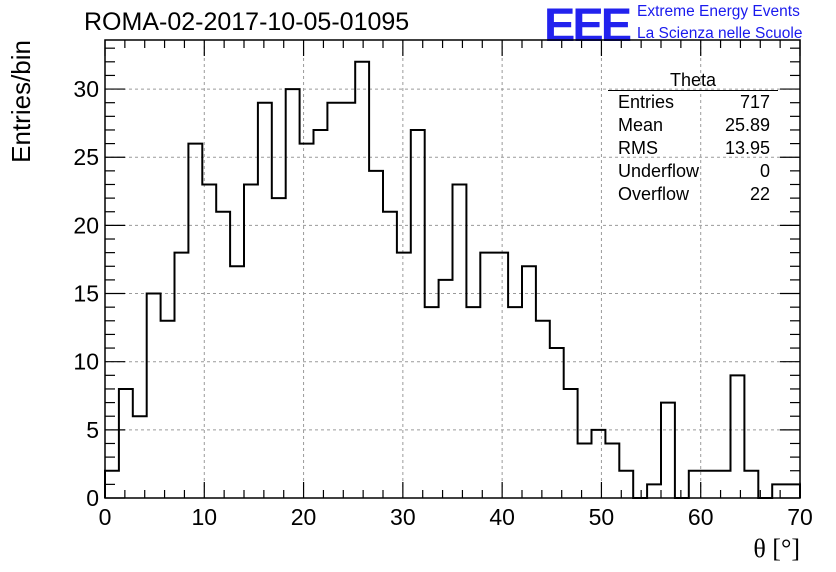 The image size is (836, 572). What do you see at coordinates (693, 125) in the screenshot?
I see `stats-row-mean: Mean 25.89` at bounding box center [693, 125].